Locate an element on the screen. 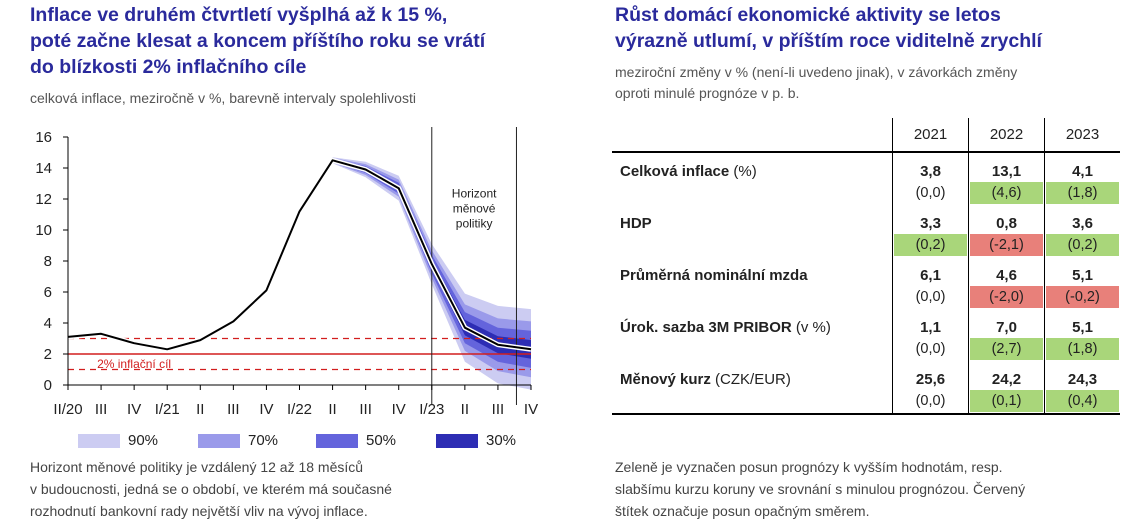  row-unit: (CZK/EUR) is located at coordinates (753, 379).